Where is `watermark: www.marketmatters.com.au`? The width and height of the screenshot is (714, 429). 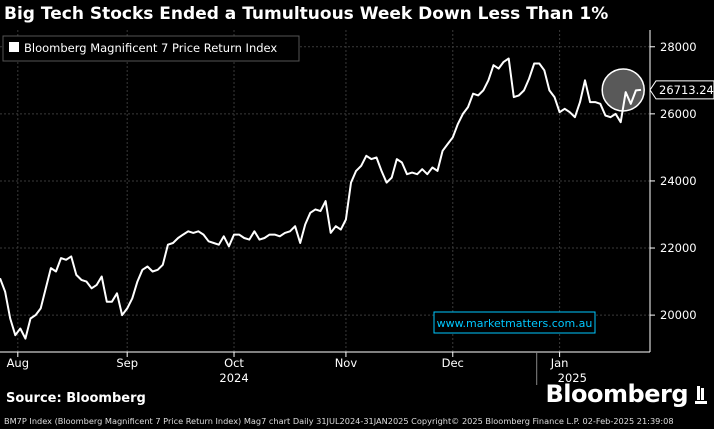
watermark: www.marketmatters.com.au is located at coordinates (514, 322).